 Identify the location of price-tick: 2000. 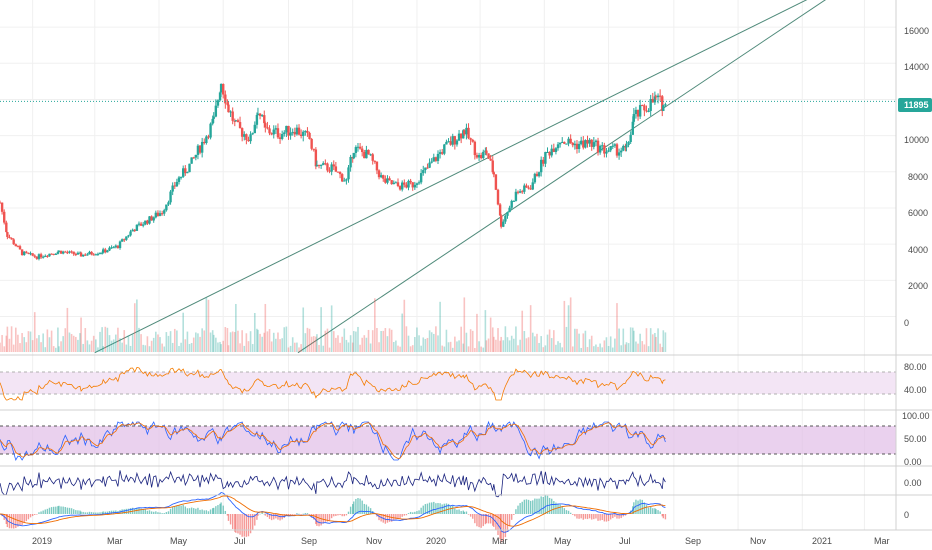
(918, 286).